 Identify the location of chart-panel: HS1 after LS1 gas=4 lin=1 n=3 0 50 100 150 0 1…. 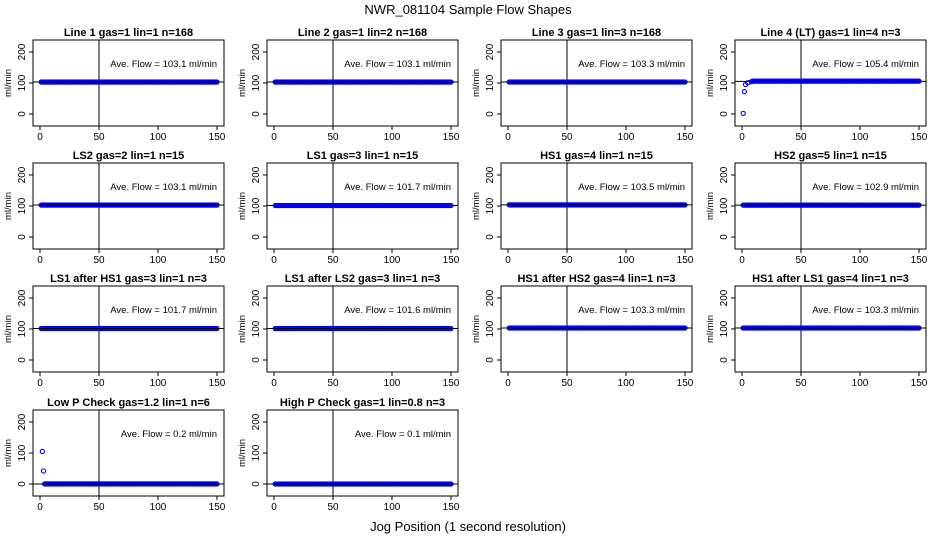
(816, 331).